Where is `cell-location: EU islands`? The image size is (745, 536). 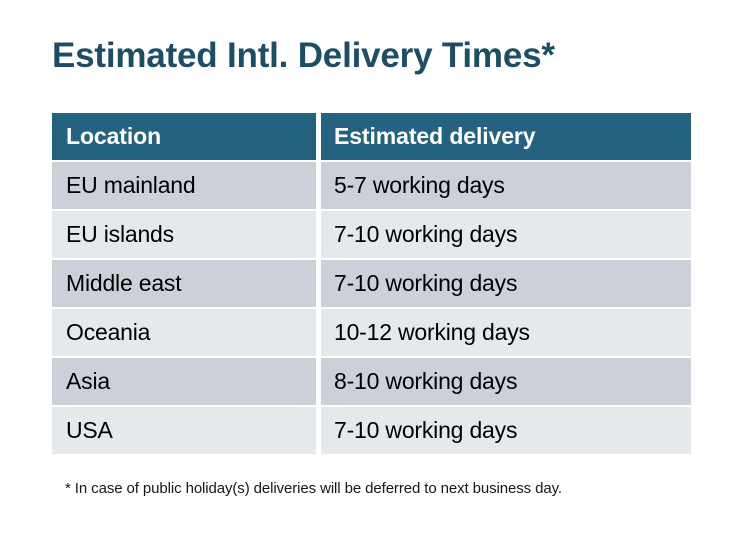
cell-location: EU islands is located at coordinates (184, 234).